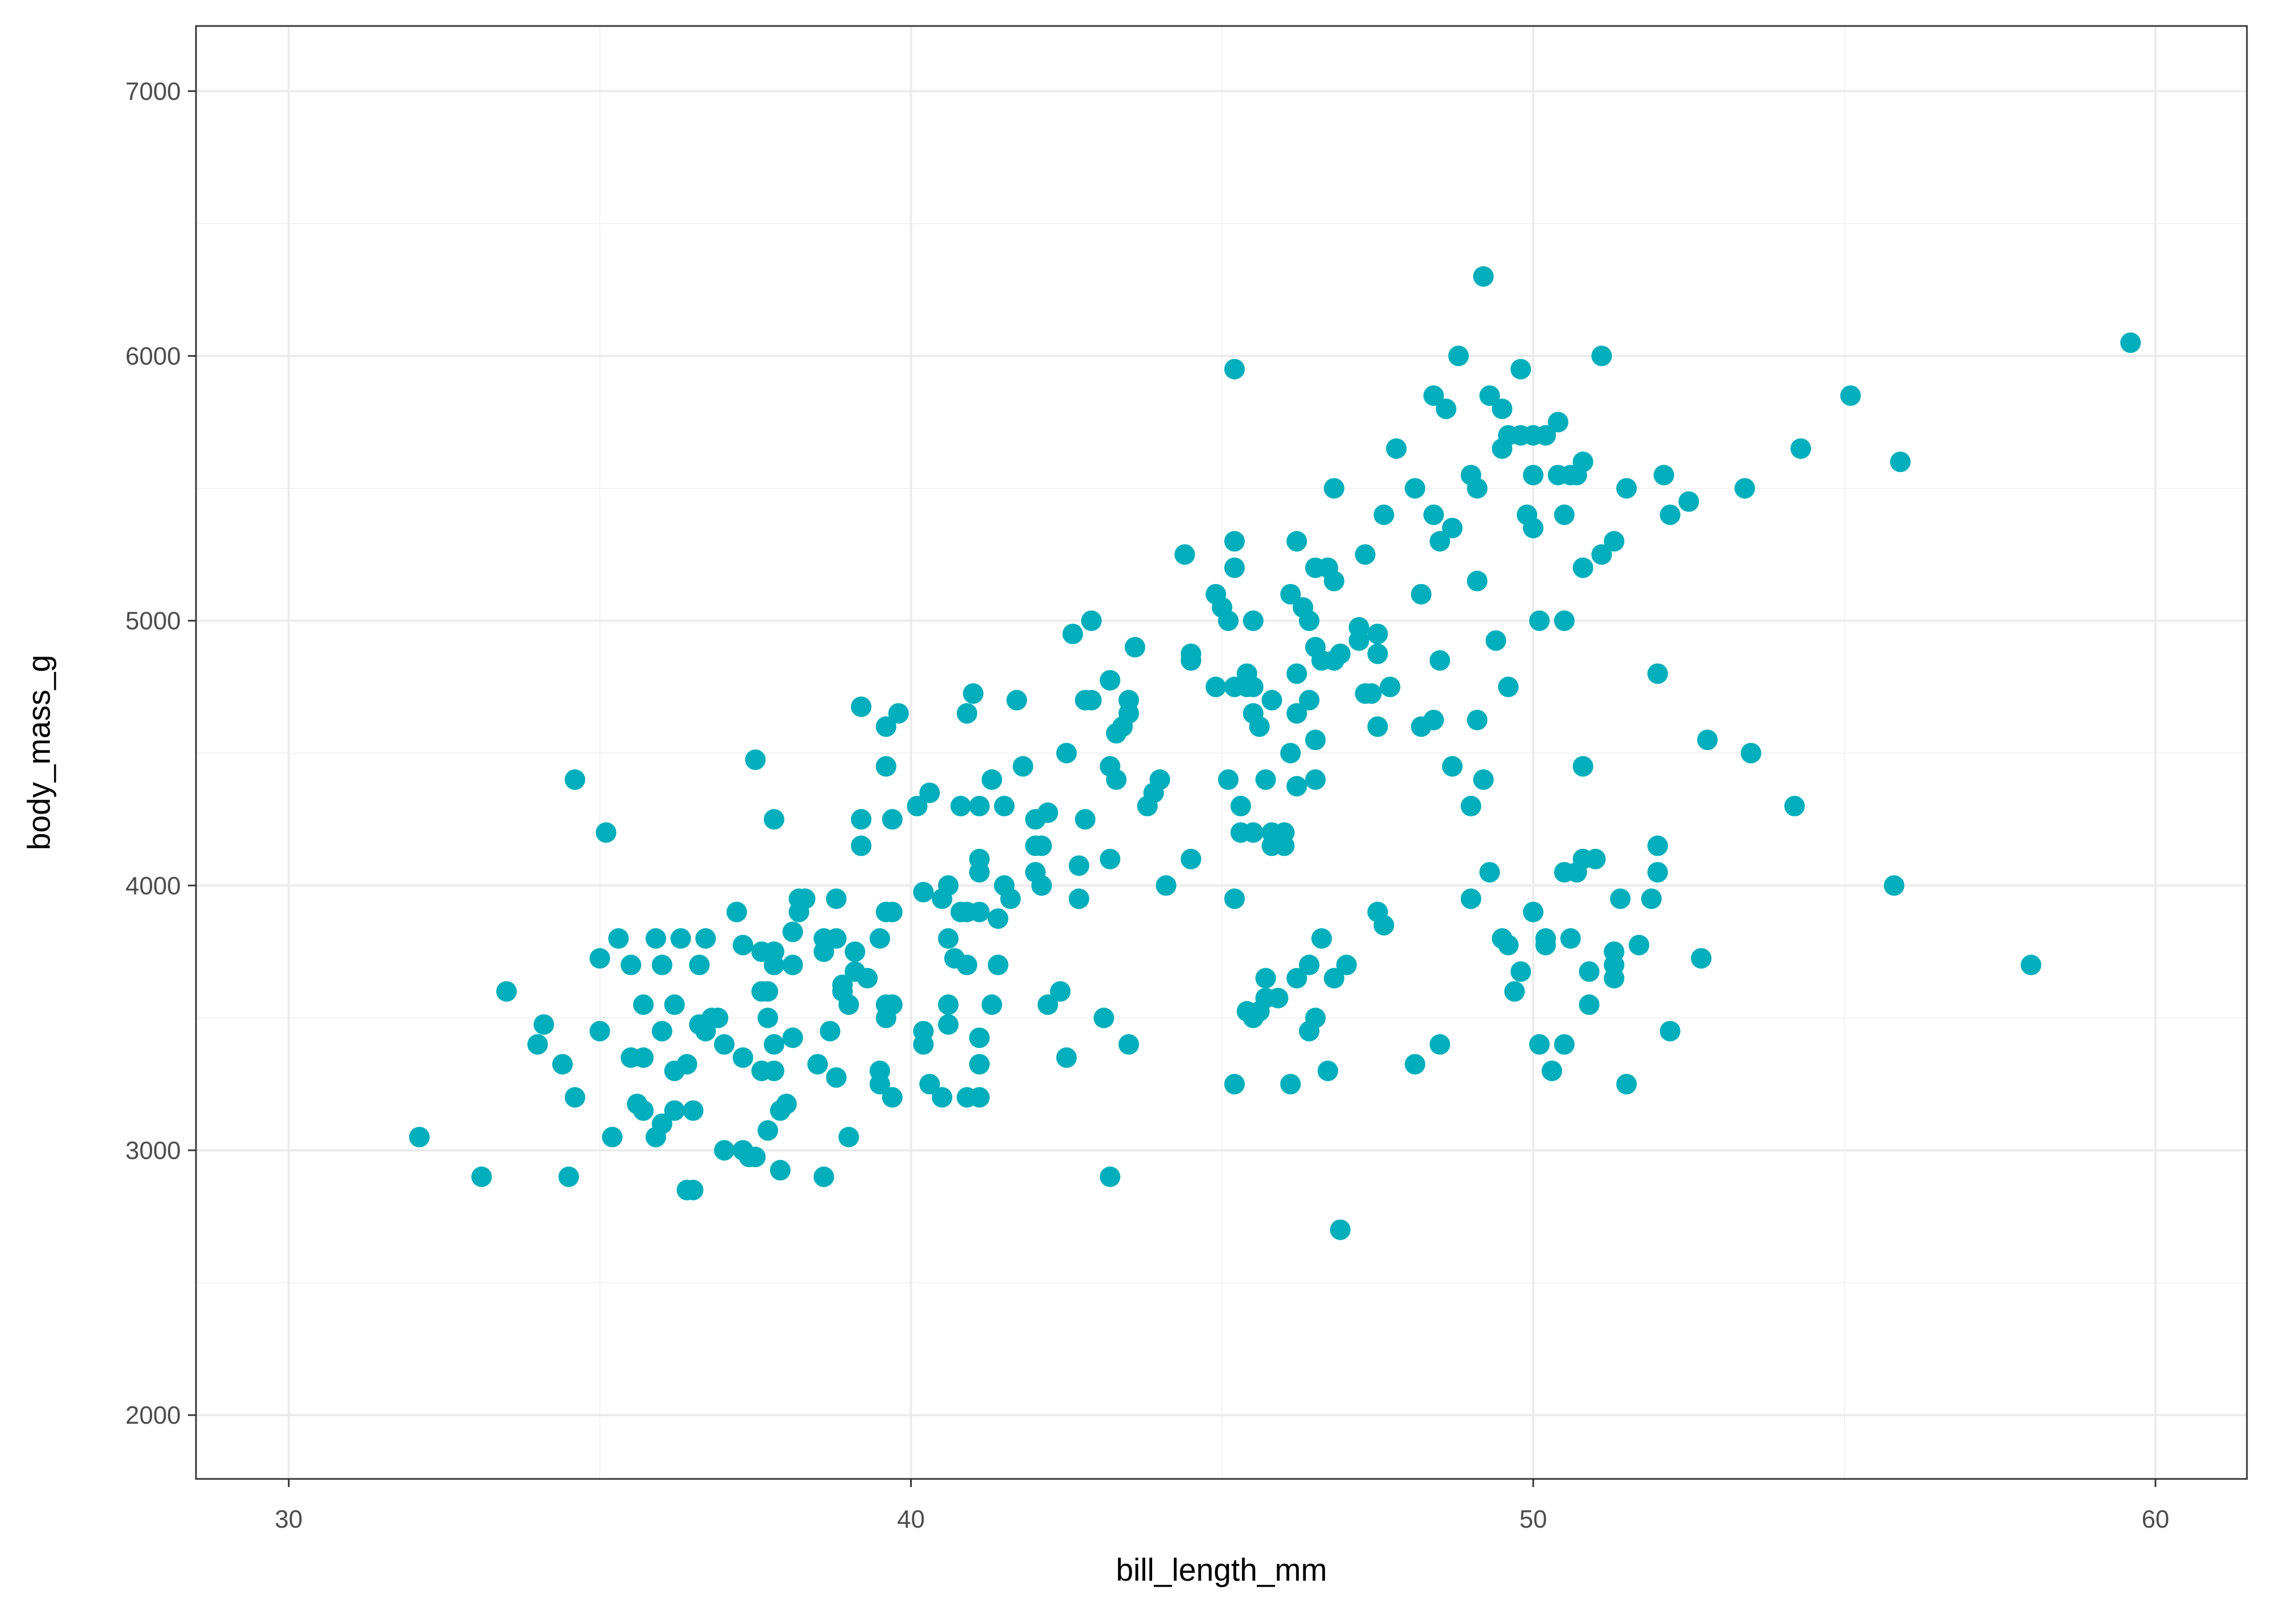  Describe the element at coordinates (40, 752) in the screenshot. I see `y-axis-title: body_mass_g` at that location.